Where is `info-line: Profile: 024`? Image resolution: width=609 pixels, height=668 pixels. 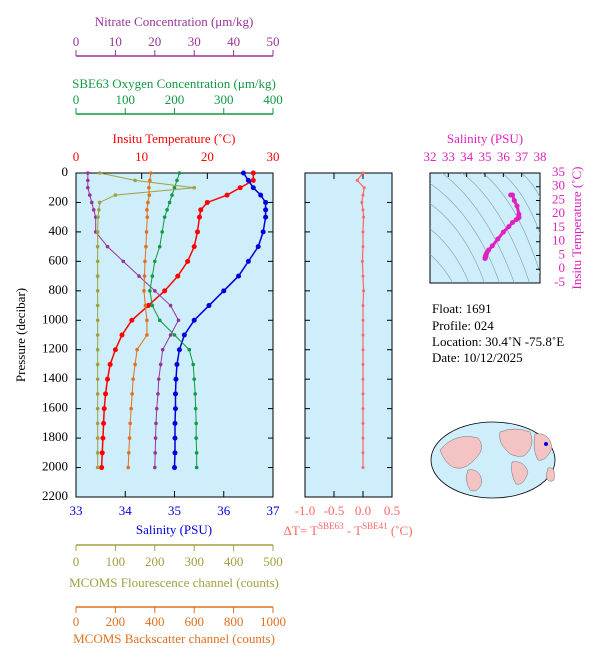
info-line: Profile: 024 is located at coordinates (463, 325).